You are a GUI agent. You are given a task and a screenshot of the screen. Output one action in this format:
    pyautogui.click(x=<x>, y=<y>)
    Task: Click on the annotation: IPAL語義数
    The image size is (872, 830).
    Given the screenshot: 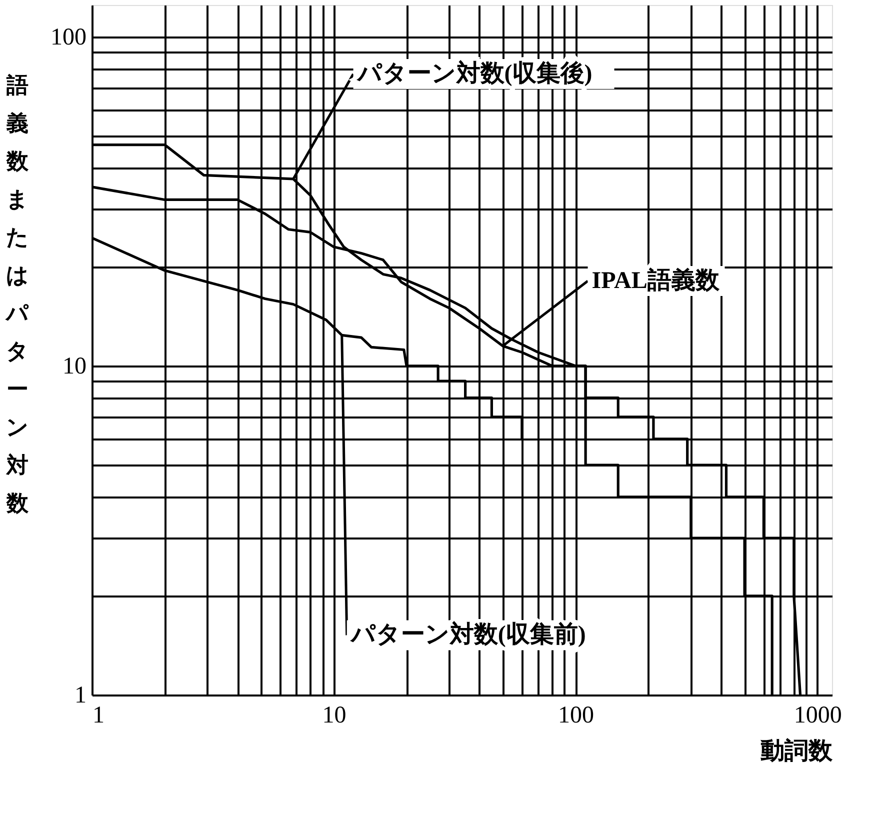 What is the action you would take?
    pyautogui.click(x=656, y=280)
    